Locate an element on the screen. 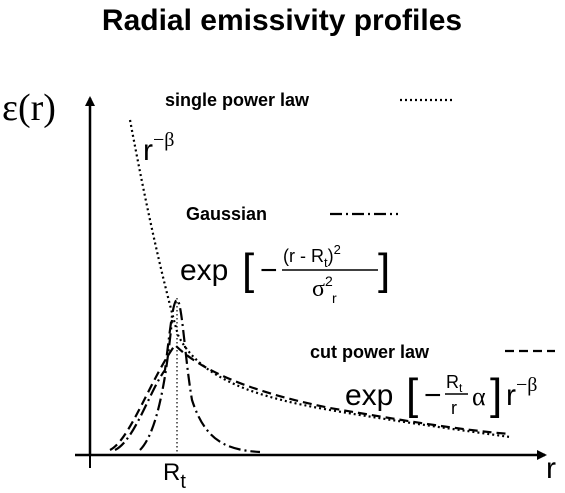 This screenshot has width=565, height=493. rt-marker: Rt is located at coordinates (174, 476).